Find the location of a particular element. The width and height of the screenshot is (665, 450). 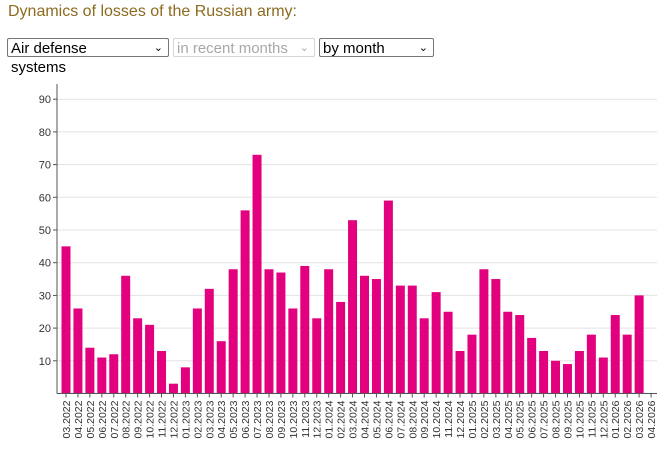

x-tick-label: 04.2026 is located at coordinates (652, 419).